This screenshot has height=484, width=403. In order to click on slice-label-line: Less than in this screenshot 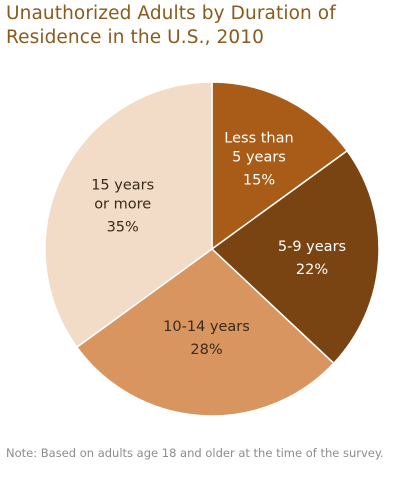, I will do `click(258, 139)`.